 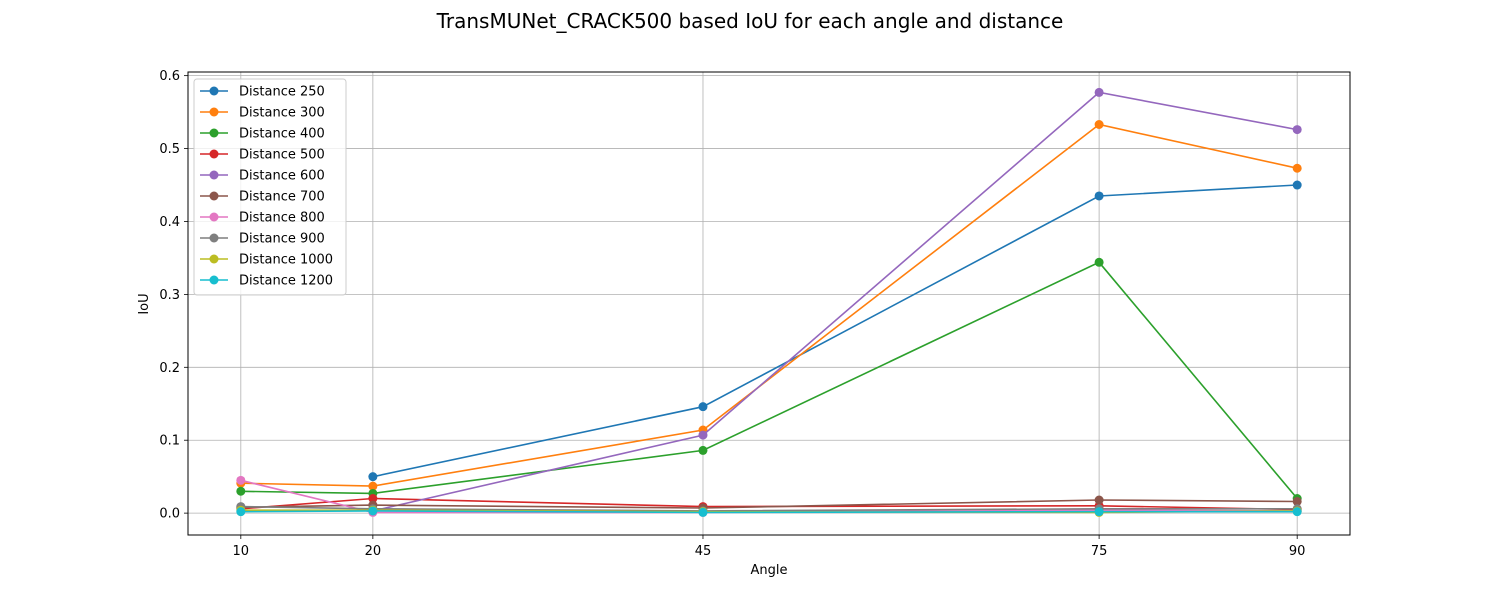 What do you see at coordinates (1297, 551) in the screenshot?
I see `x-tick-label: 90` at bounding box center [1297, 551].